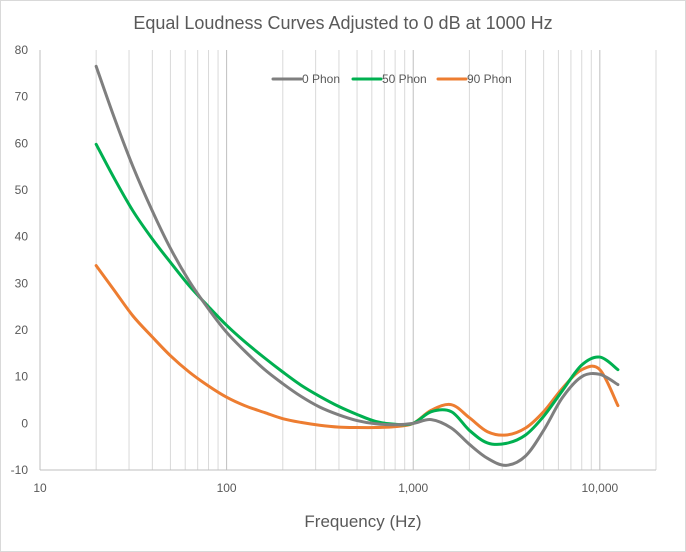 This screenshot has width=686, height=552. Describe the element at coordinates (22, 237) in the screenshot. I see `y-tick-label: 40` at that location.